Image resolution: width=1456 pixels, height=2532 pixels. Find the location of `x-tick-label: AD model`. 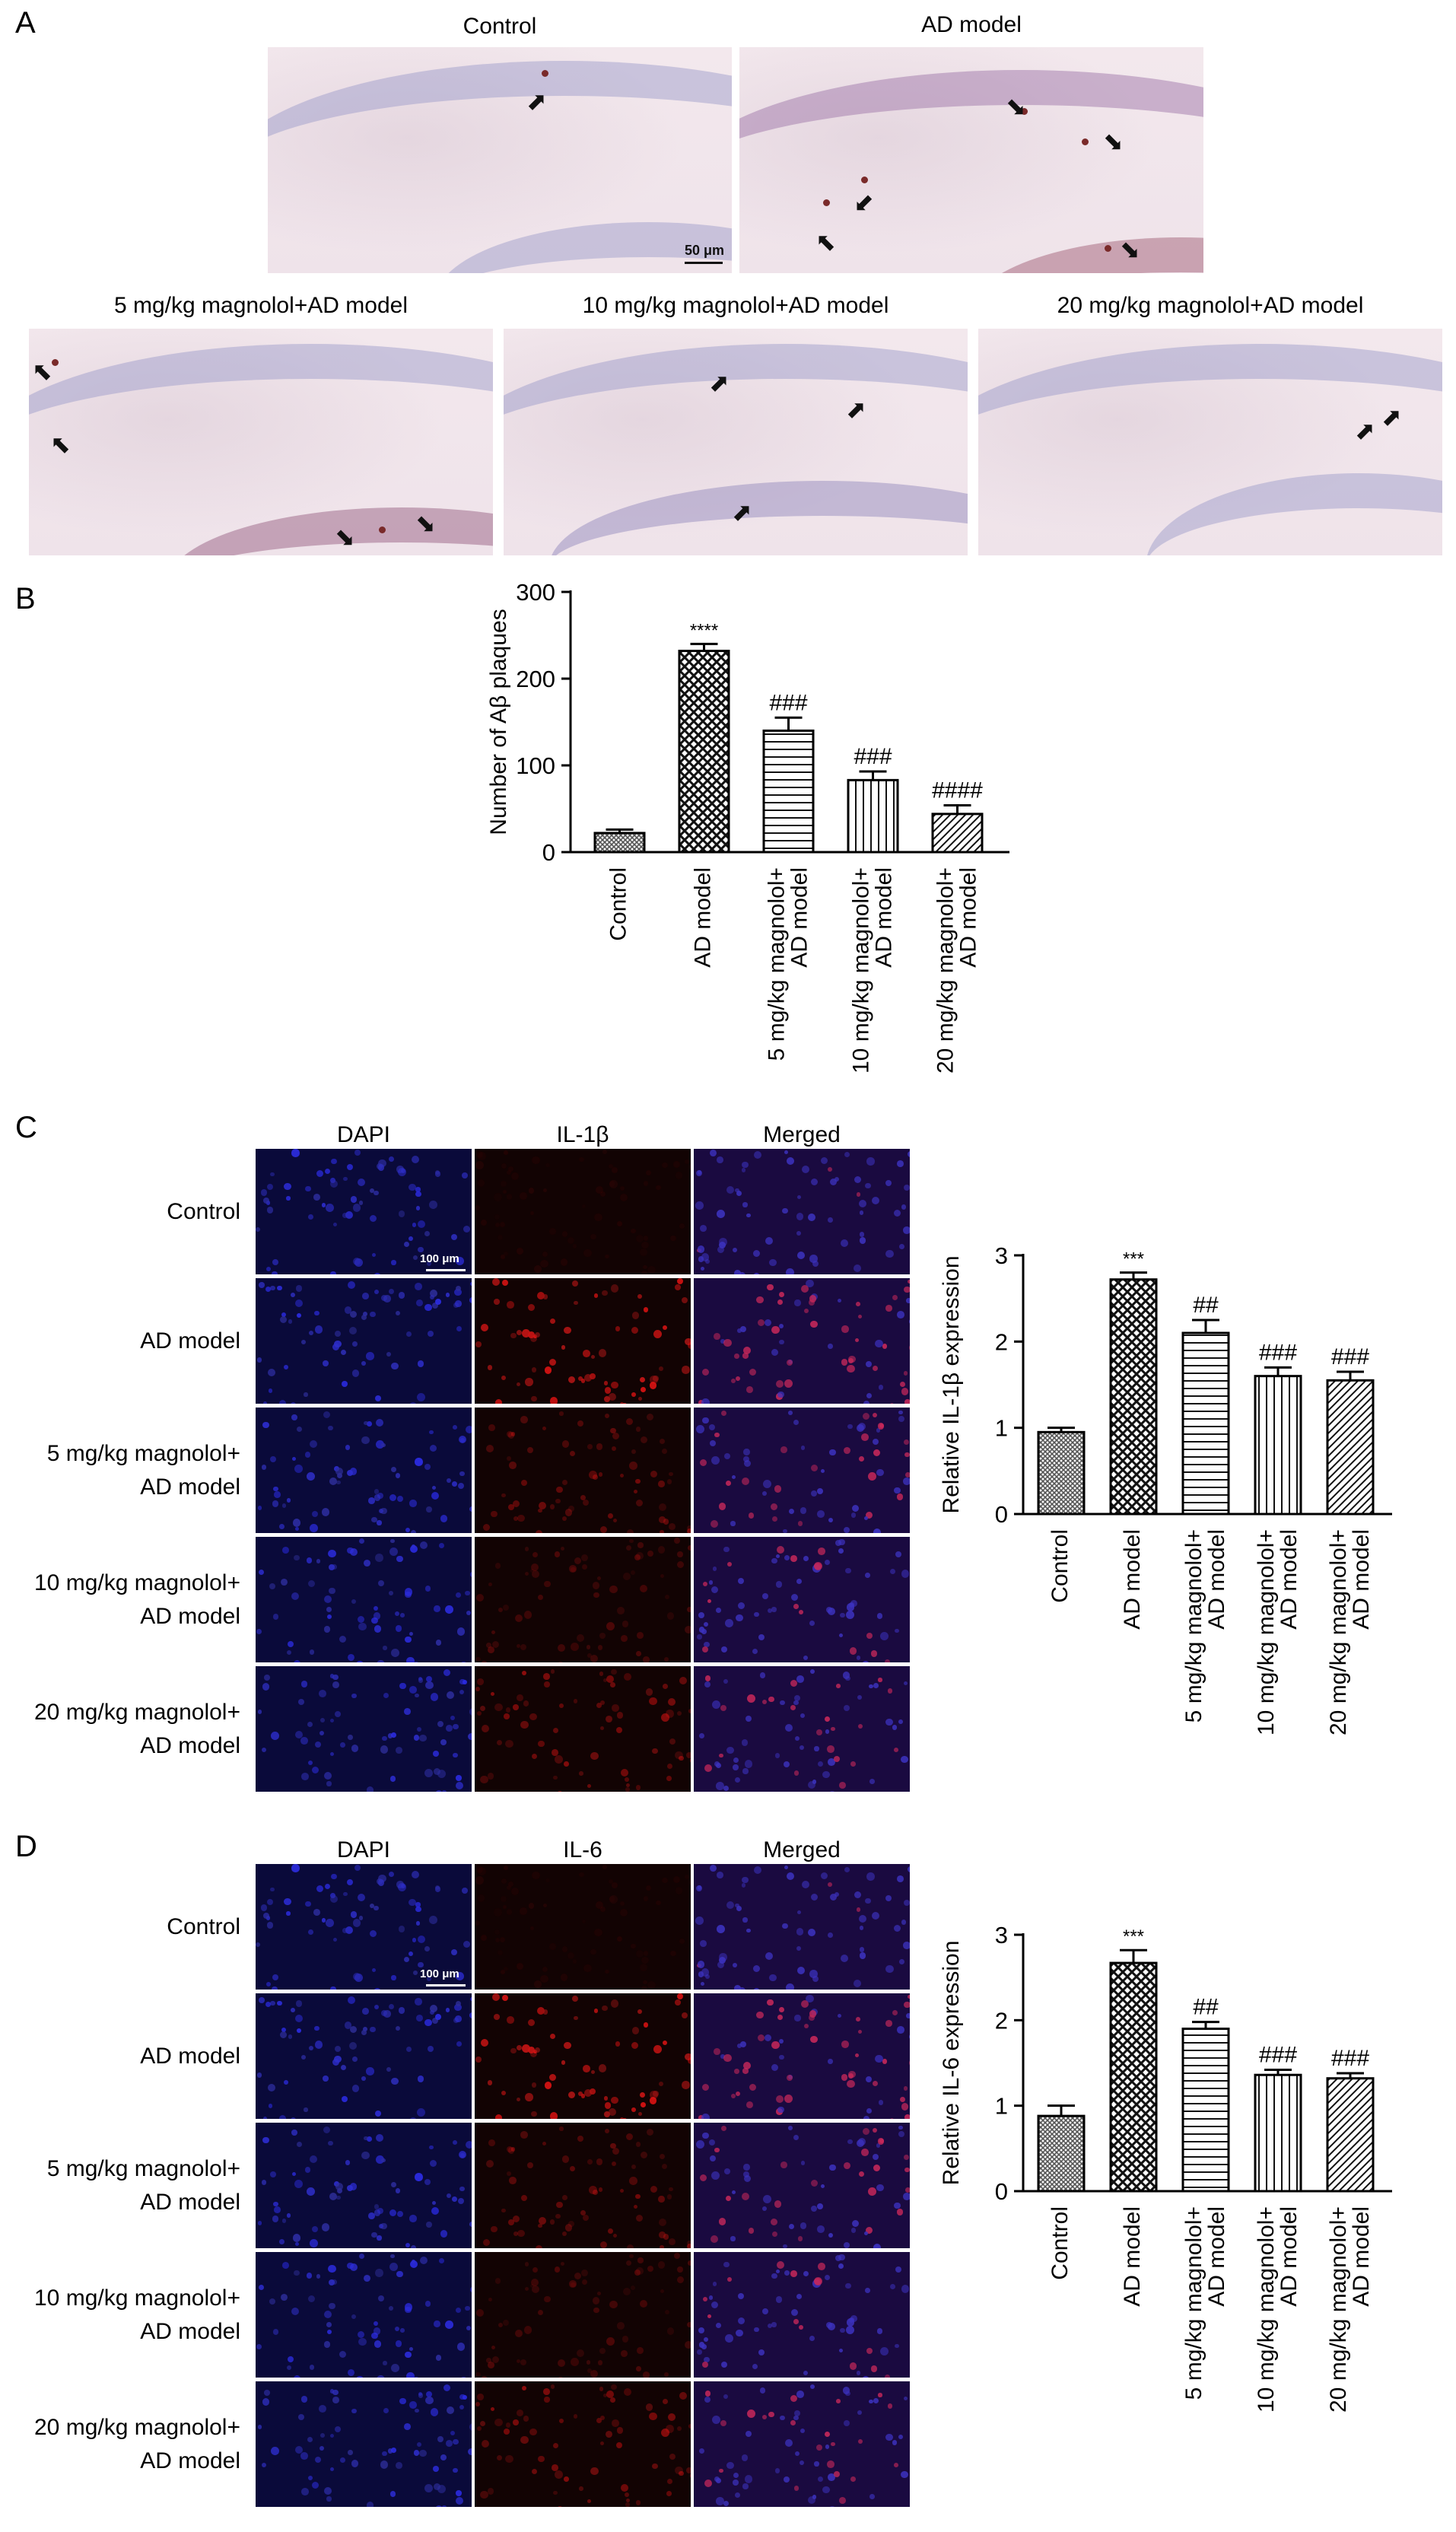

x-tick-label: AD model is located at coordinates (1132, 2256).